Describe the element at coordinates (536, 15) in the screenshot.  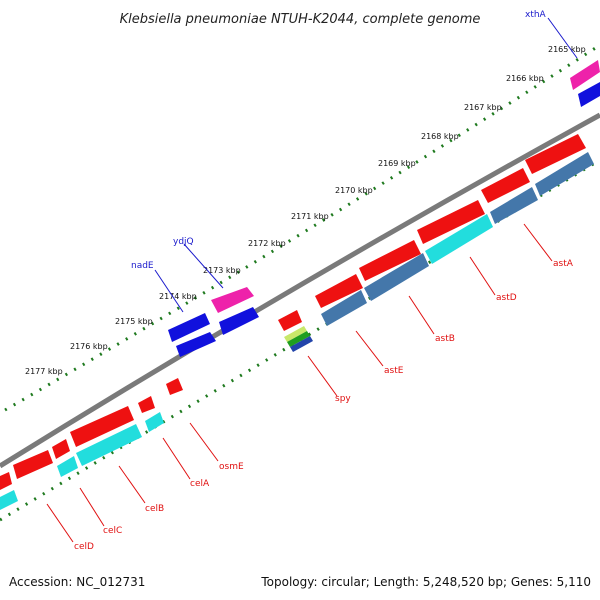
I see `gene-label: xthA` at that location.